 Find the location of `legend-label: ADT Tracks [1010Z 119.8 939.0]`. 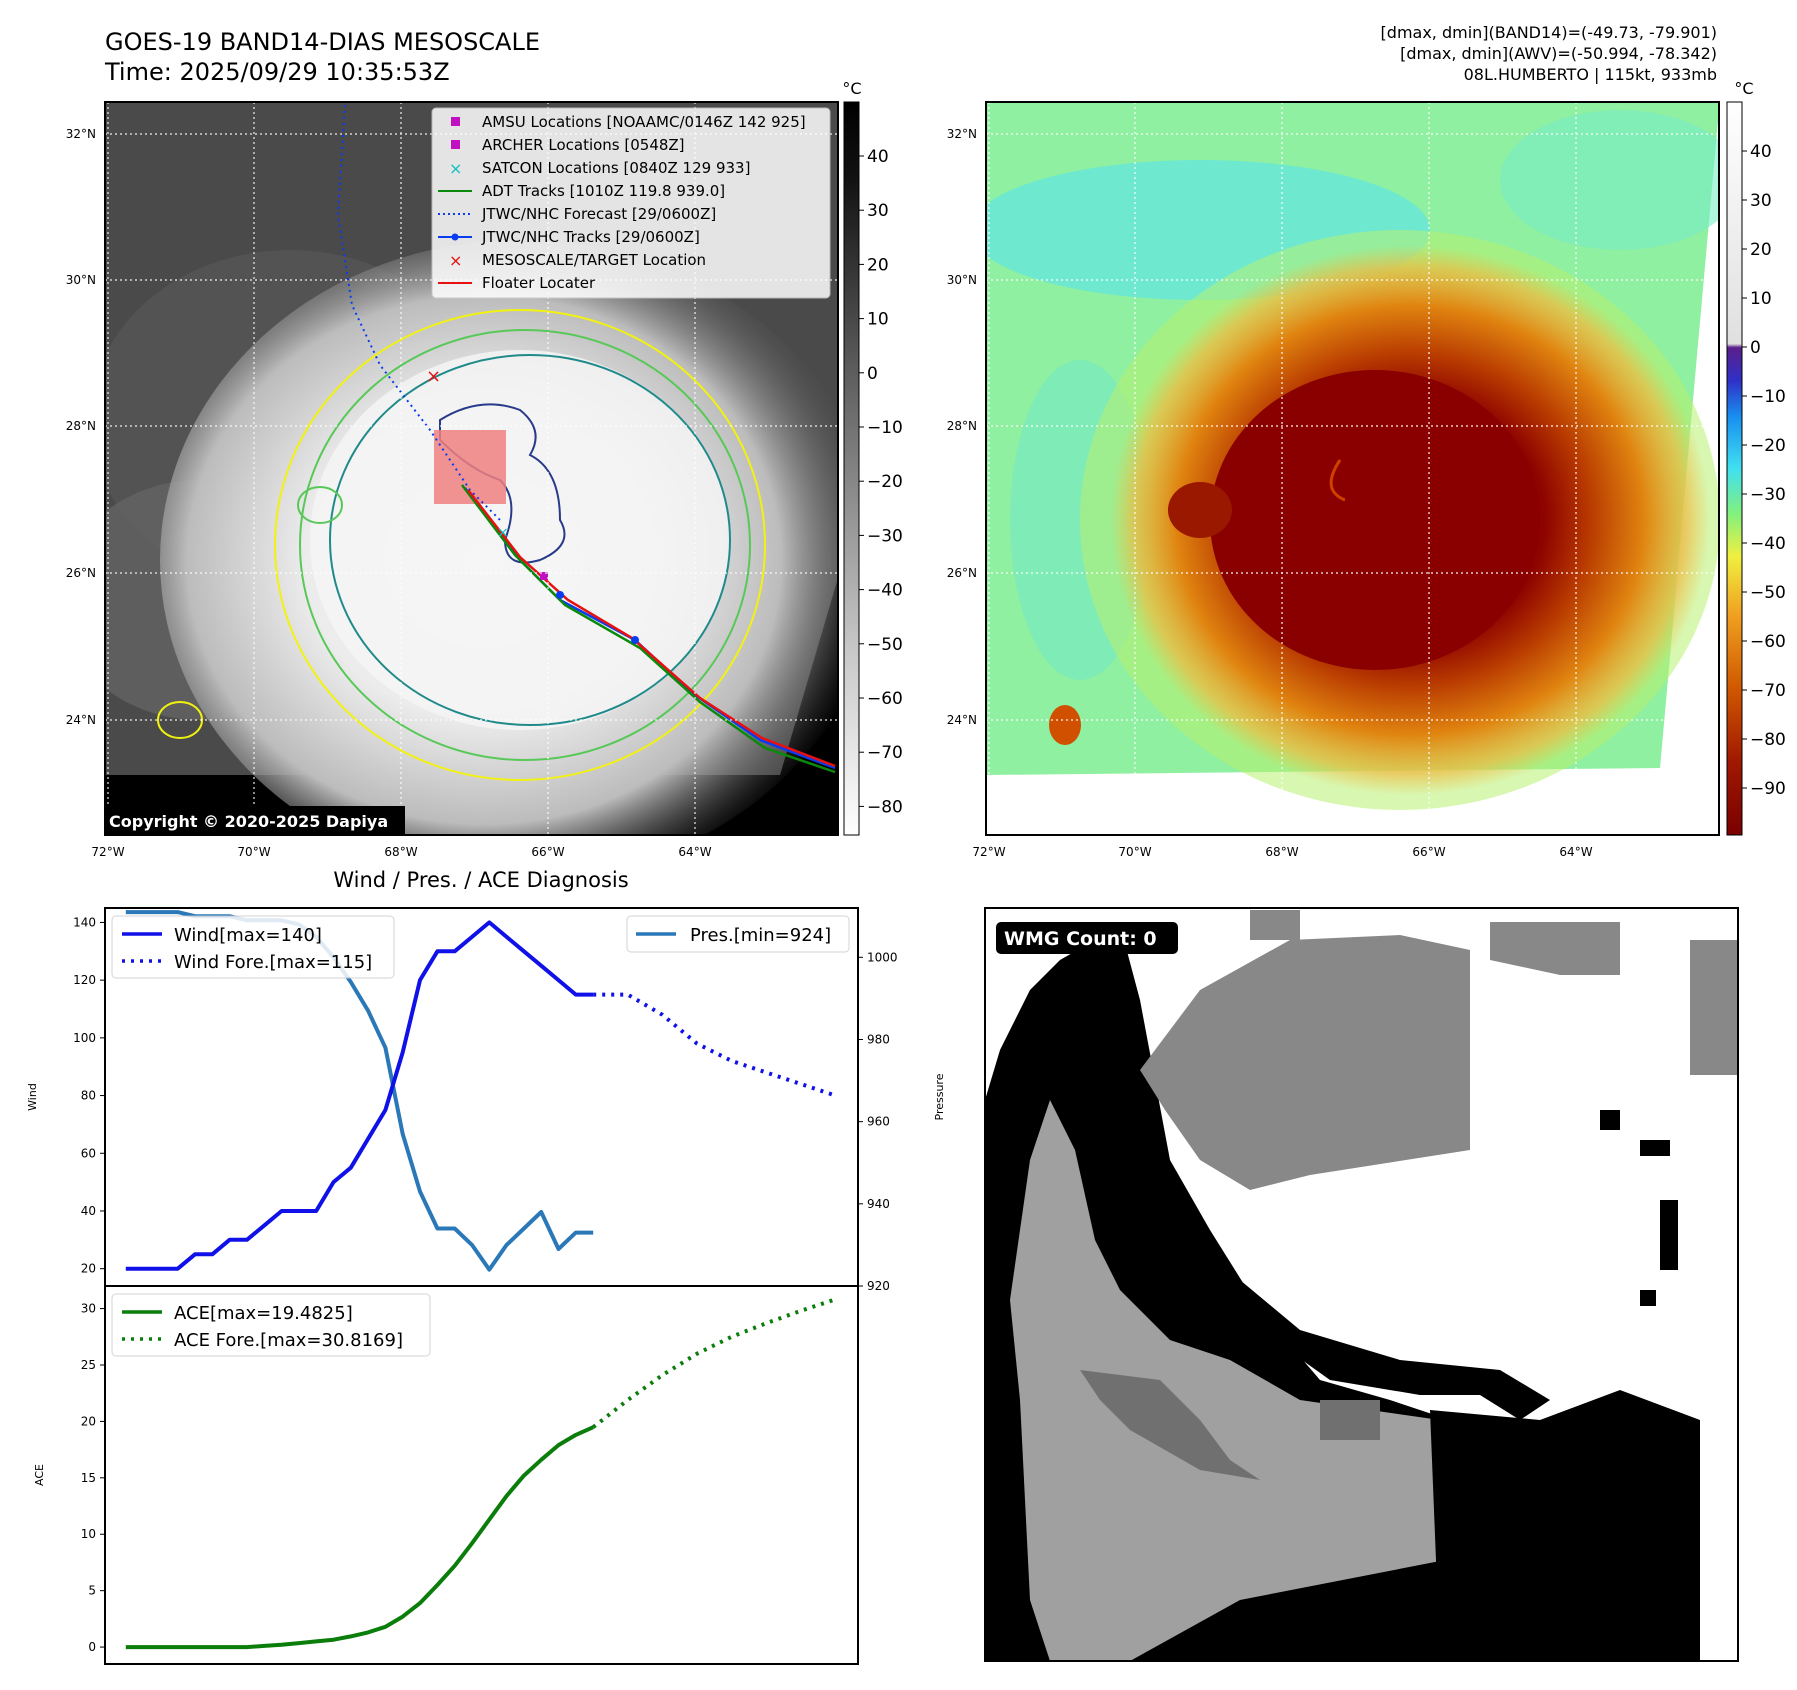

legend-label: ADT Tracks [1010Z 119.8 939.0] is located at coordinates (603, 191).